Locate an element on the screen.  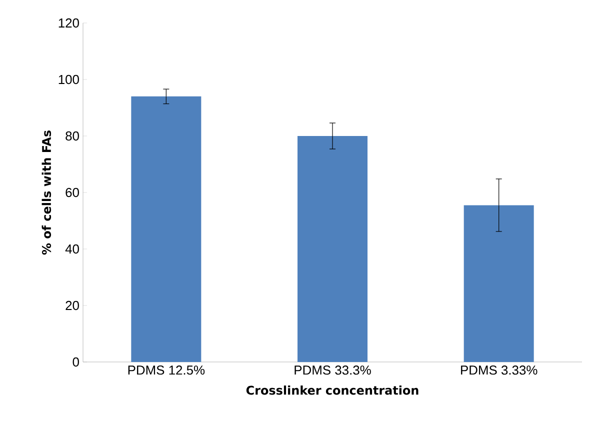
y-tick-label: 0 is located at coordinates (75, 362).